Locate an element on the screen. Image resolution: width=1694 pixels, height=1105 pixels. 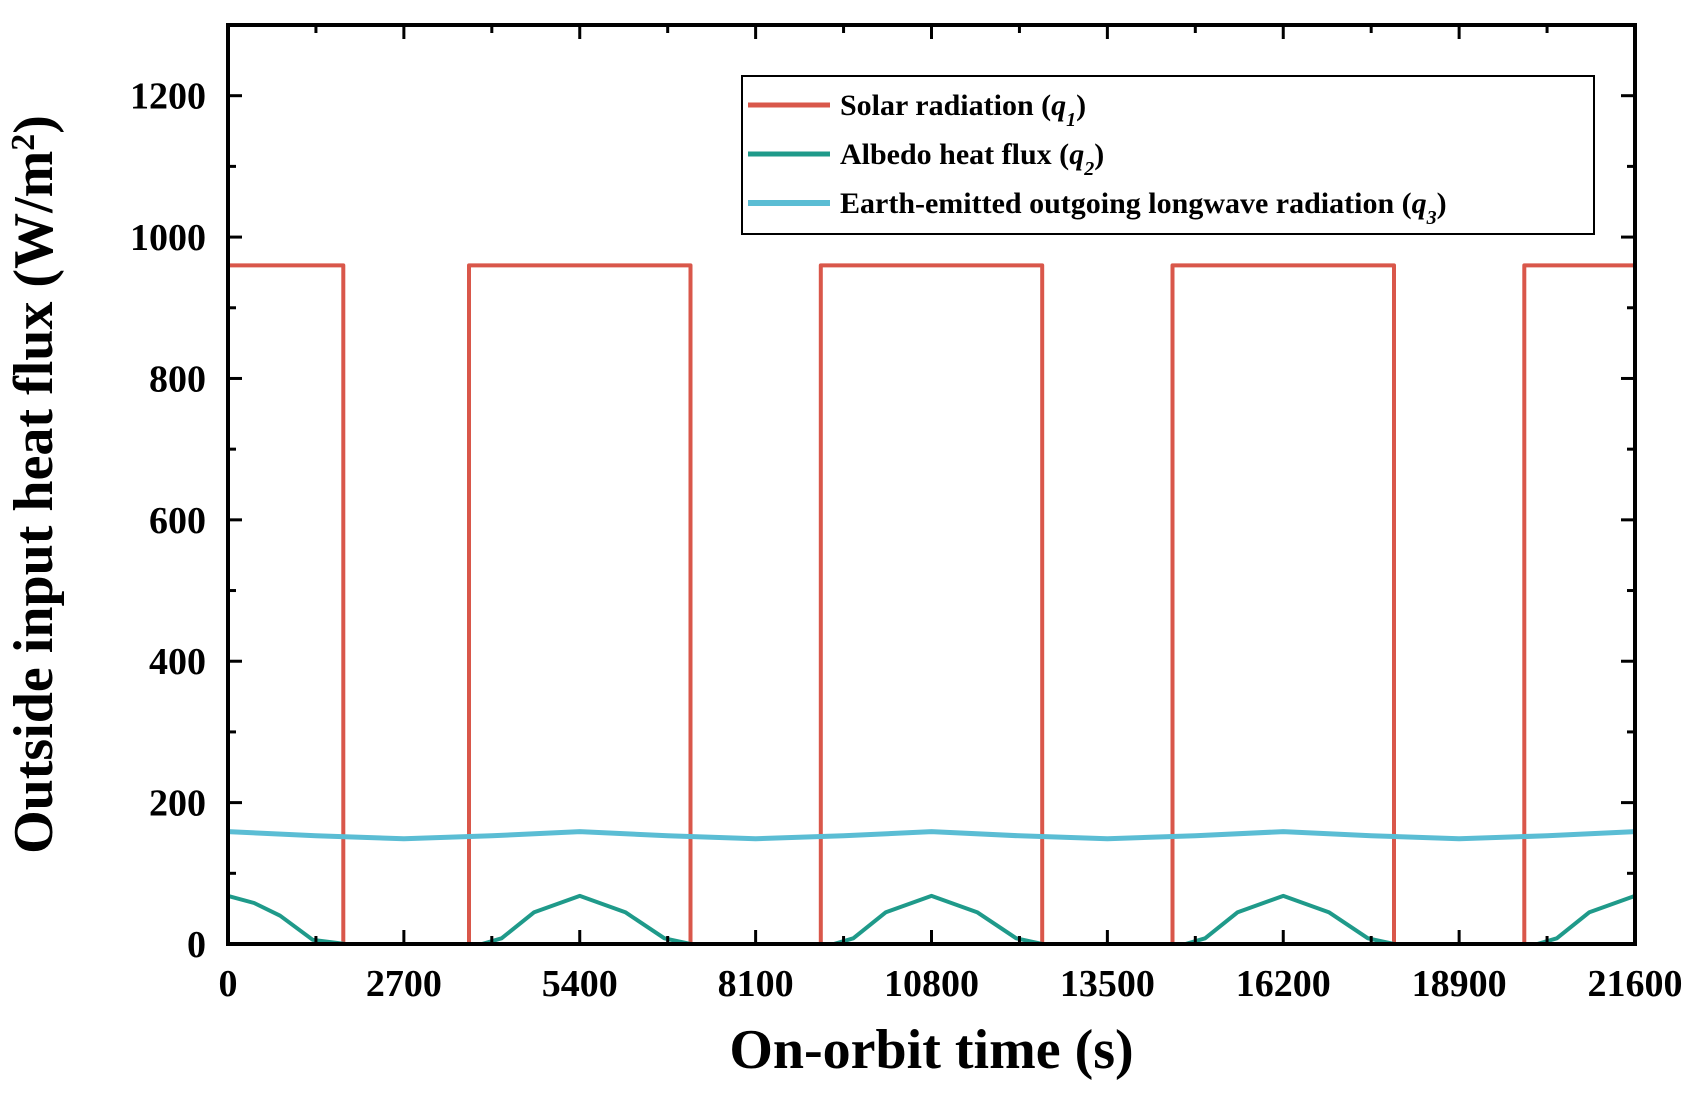
x-tick-label: 0 is located at coordinates (228, 984).